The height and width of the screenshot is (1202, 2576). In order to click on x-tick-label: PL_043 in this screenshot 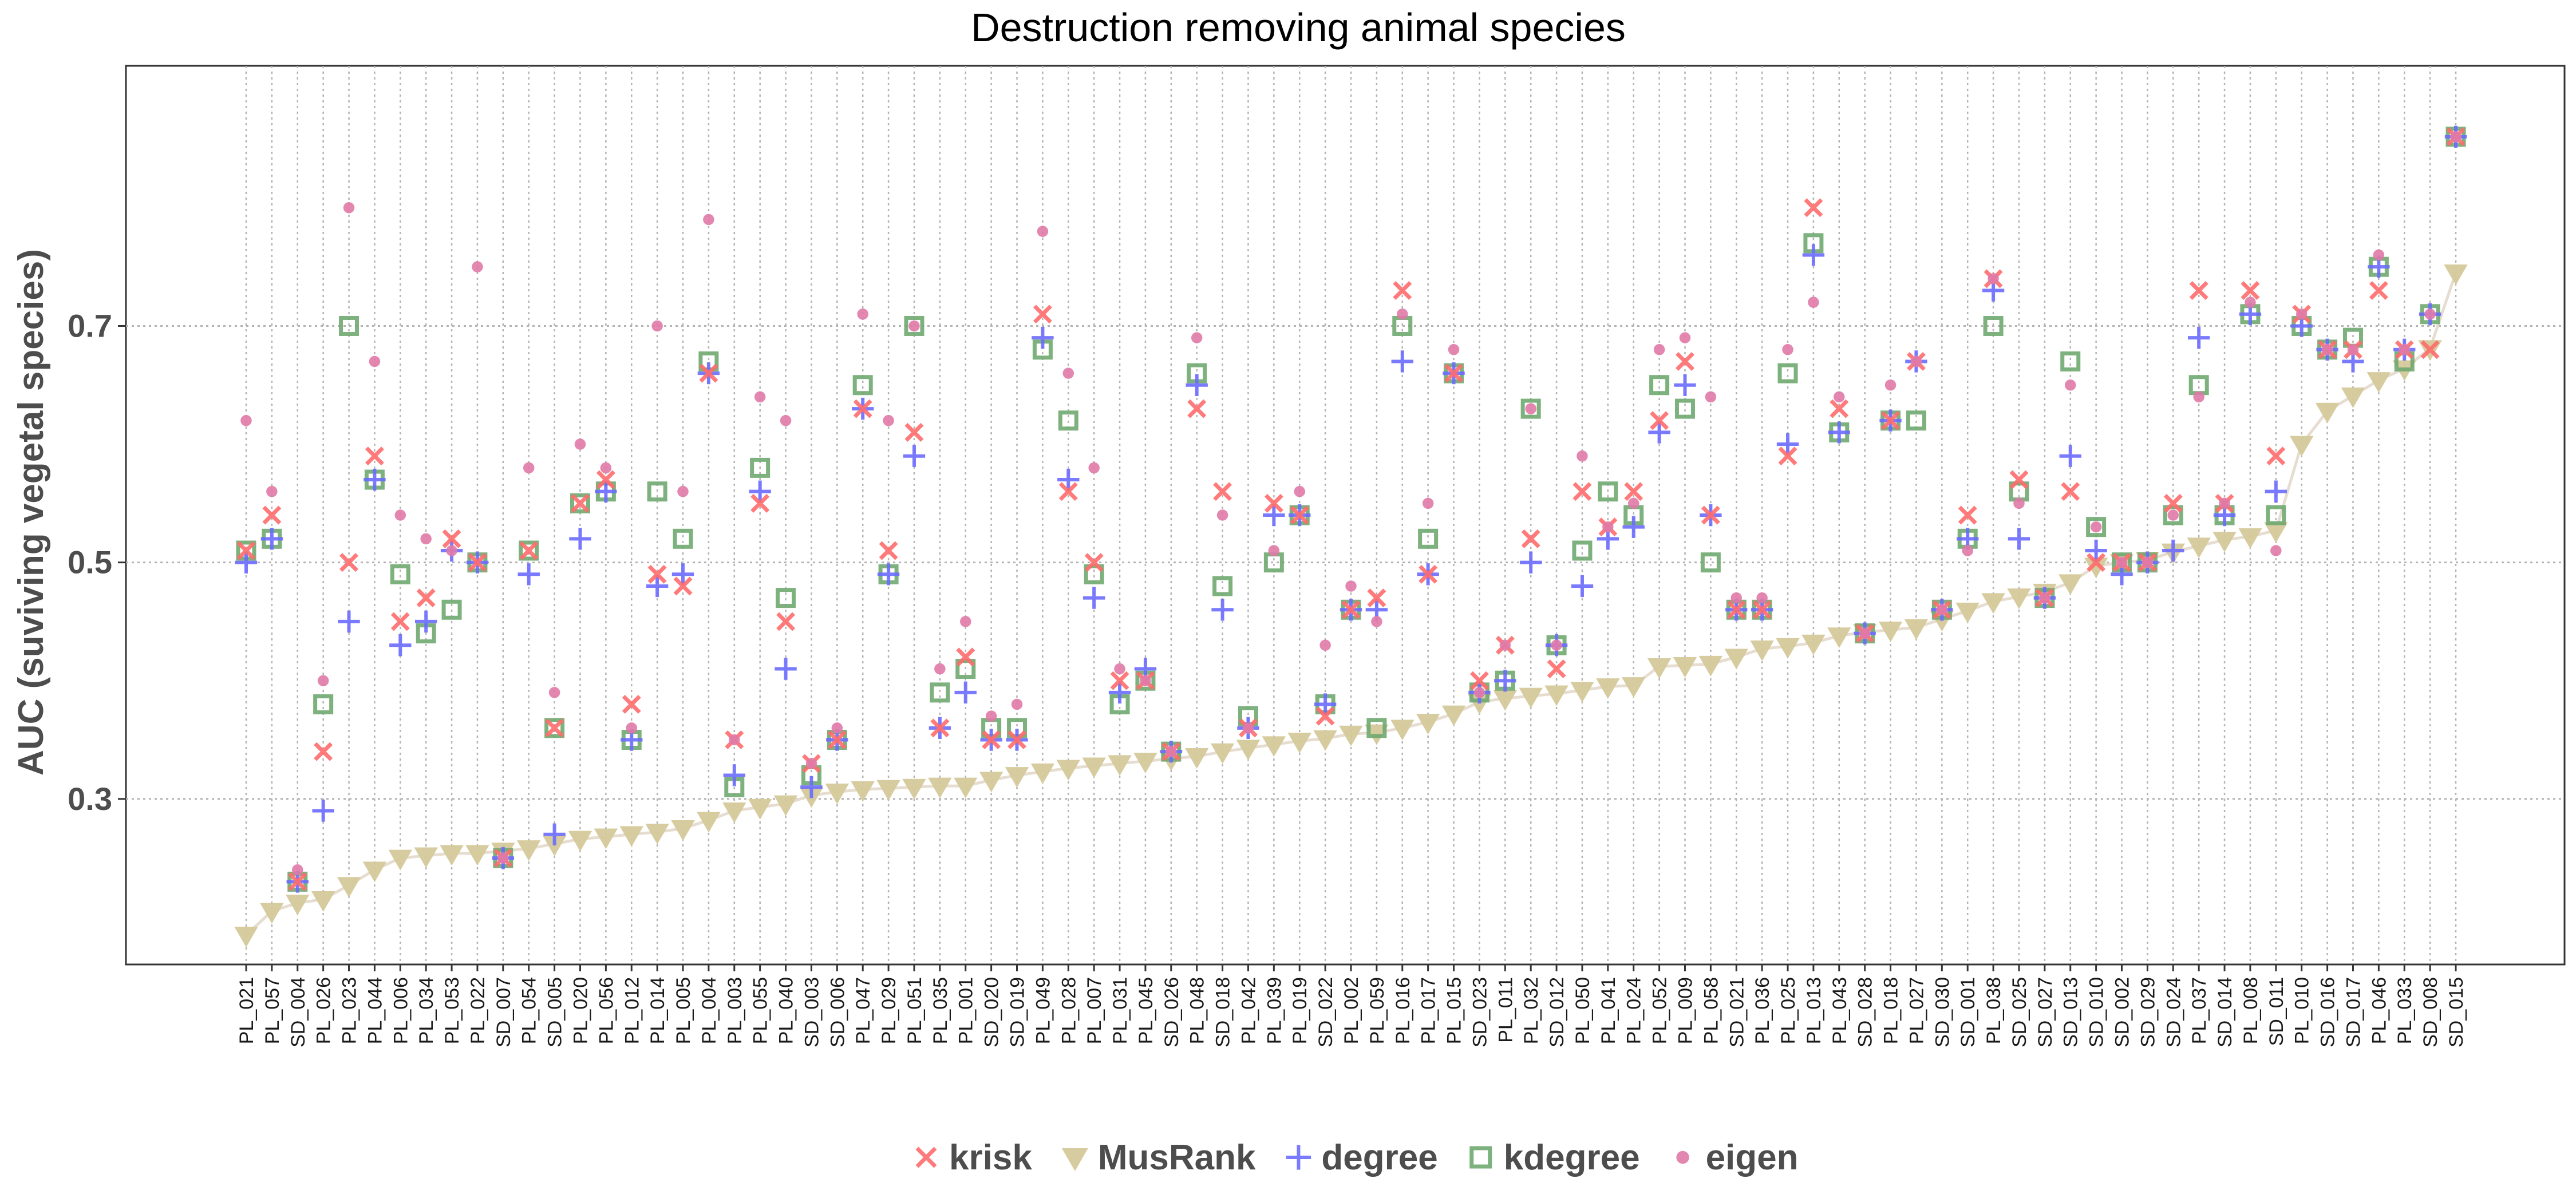, I will do `click(1840, 1010)`.